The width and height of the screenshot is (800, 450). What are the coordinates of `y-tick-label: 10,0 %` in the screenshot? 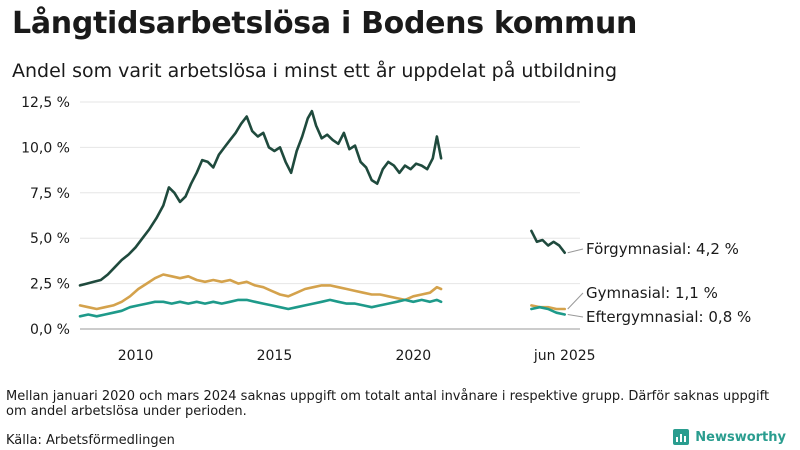 It's located at (45, 148).